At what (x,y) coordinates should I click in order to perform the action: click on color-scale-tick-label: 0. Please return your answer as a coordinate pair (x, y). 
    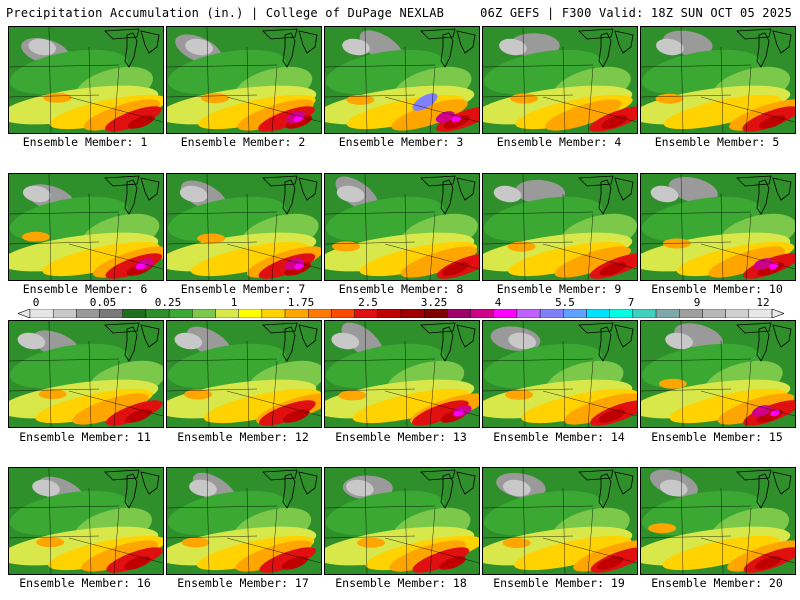
    Looking at the image, I should click on (36, 302).